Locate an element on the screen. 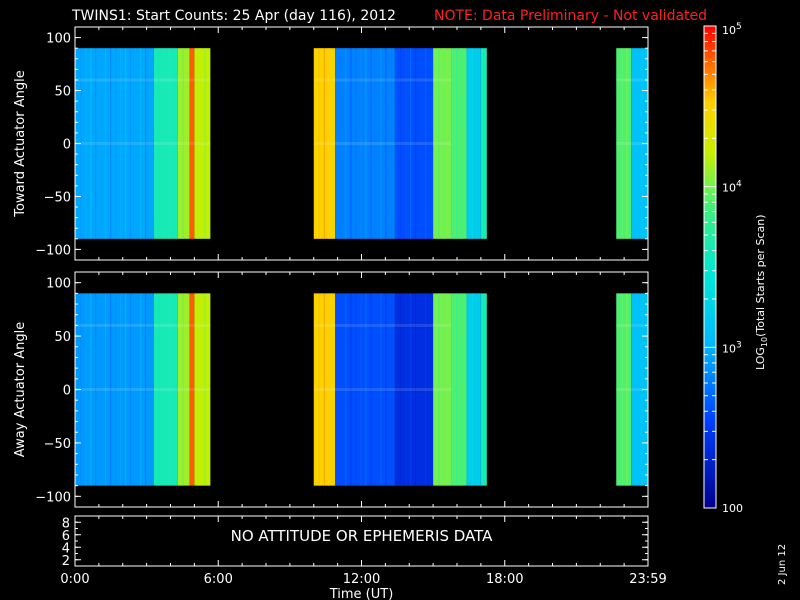 Image resolution: width=800 pixels, height=600 pixels. away-band-5-stripe is located at coordinates (324, 389).